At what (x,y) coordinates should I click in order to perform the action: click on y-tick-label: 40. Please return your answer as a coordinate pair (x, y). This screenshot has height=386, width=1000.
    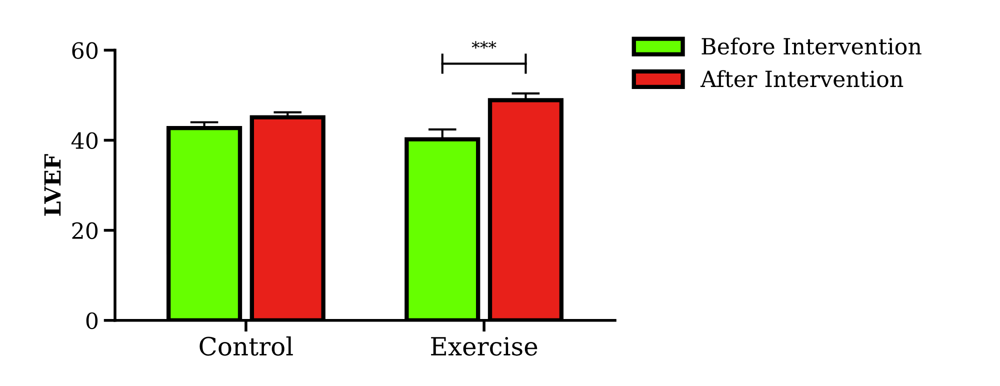
    Looking at the image, I should click on (84, 141).